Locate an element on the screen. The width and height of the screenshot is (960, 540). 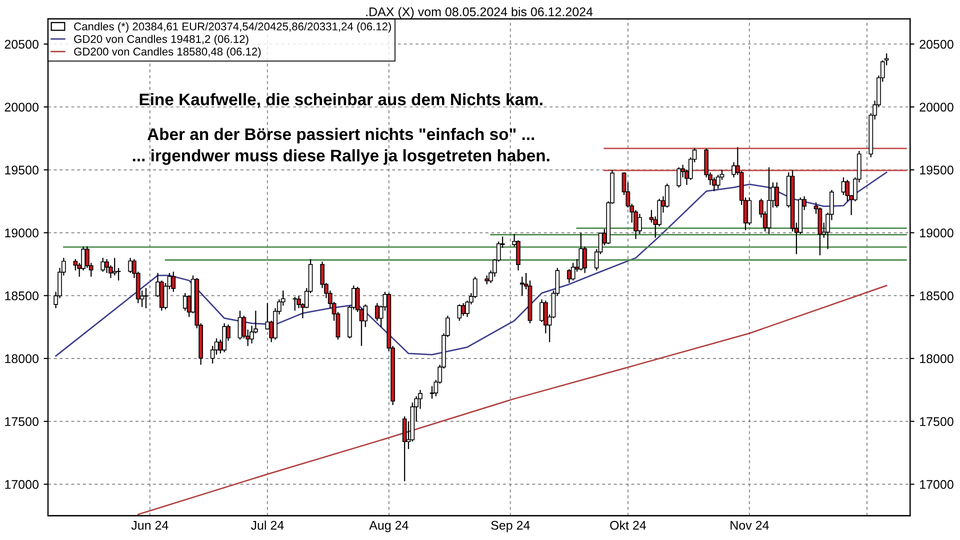
y-tick-label: 18000 is located at coordinates (21, 359).